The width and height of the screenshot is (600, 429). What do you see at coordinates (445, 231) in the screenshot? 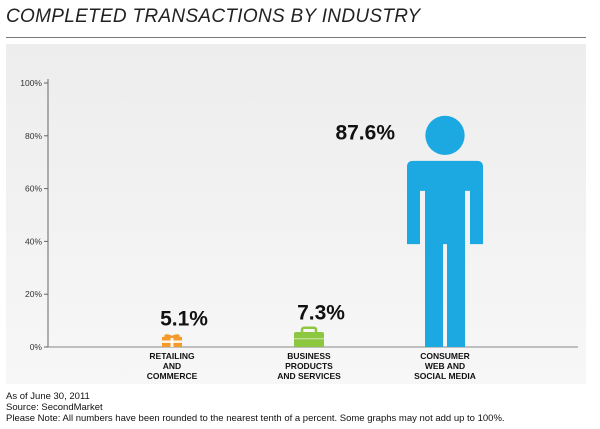
I see `person-icon` at bounding box center [445, 231].